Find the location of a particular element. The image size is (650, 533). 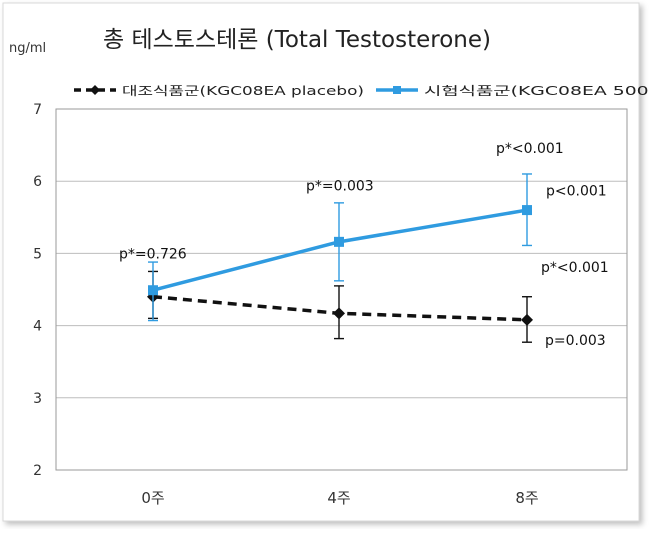

legend-label: 대조식품군(KGC08EA placebo) is located at coordinates (243, 91).